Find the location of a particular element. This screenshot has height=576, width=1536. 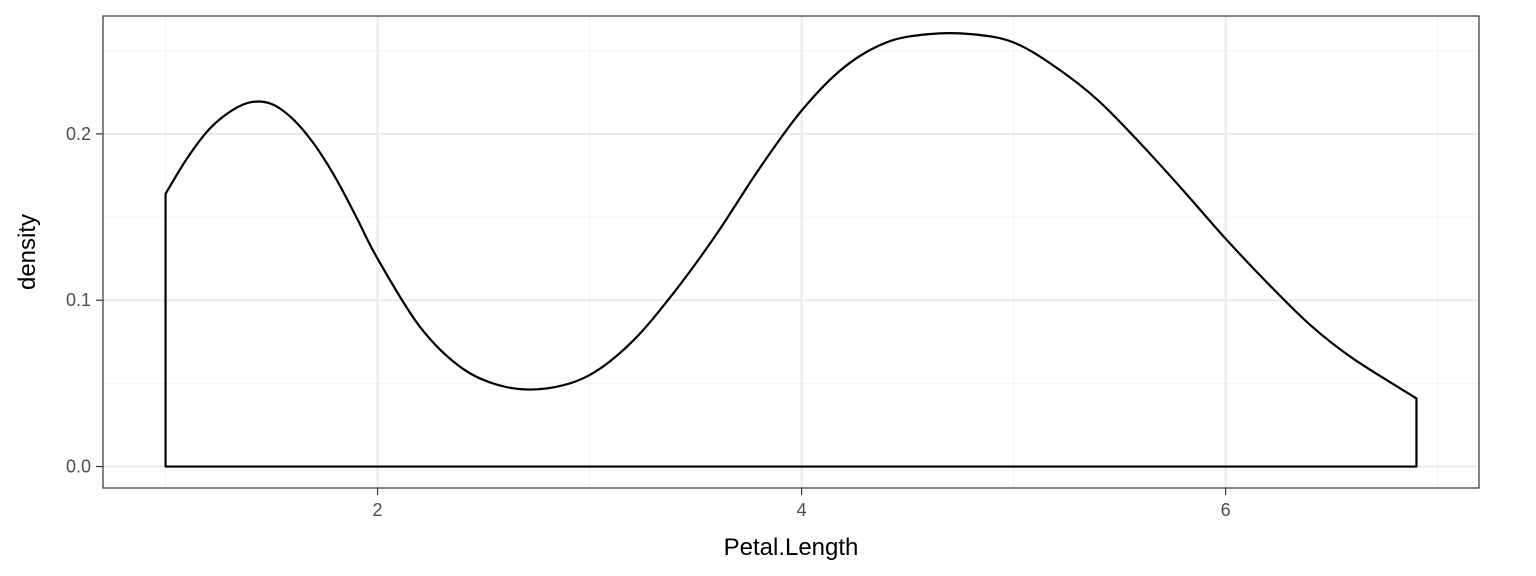

y-axis-ticks: 0.0 0.1 0.2 is located at coordinates (84, 300).